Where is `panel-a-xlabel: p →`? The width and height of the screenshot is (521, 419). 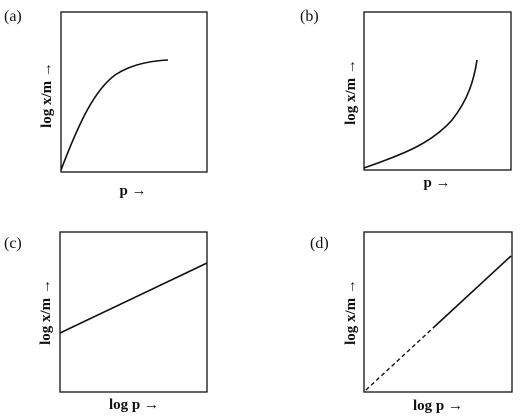 panel-a-xlabel: p → is located at coordinates (132, 191).